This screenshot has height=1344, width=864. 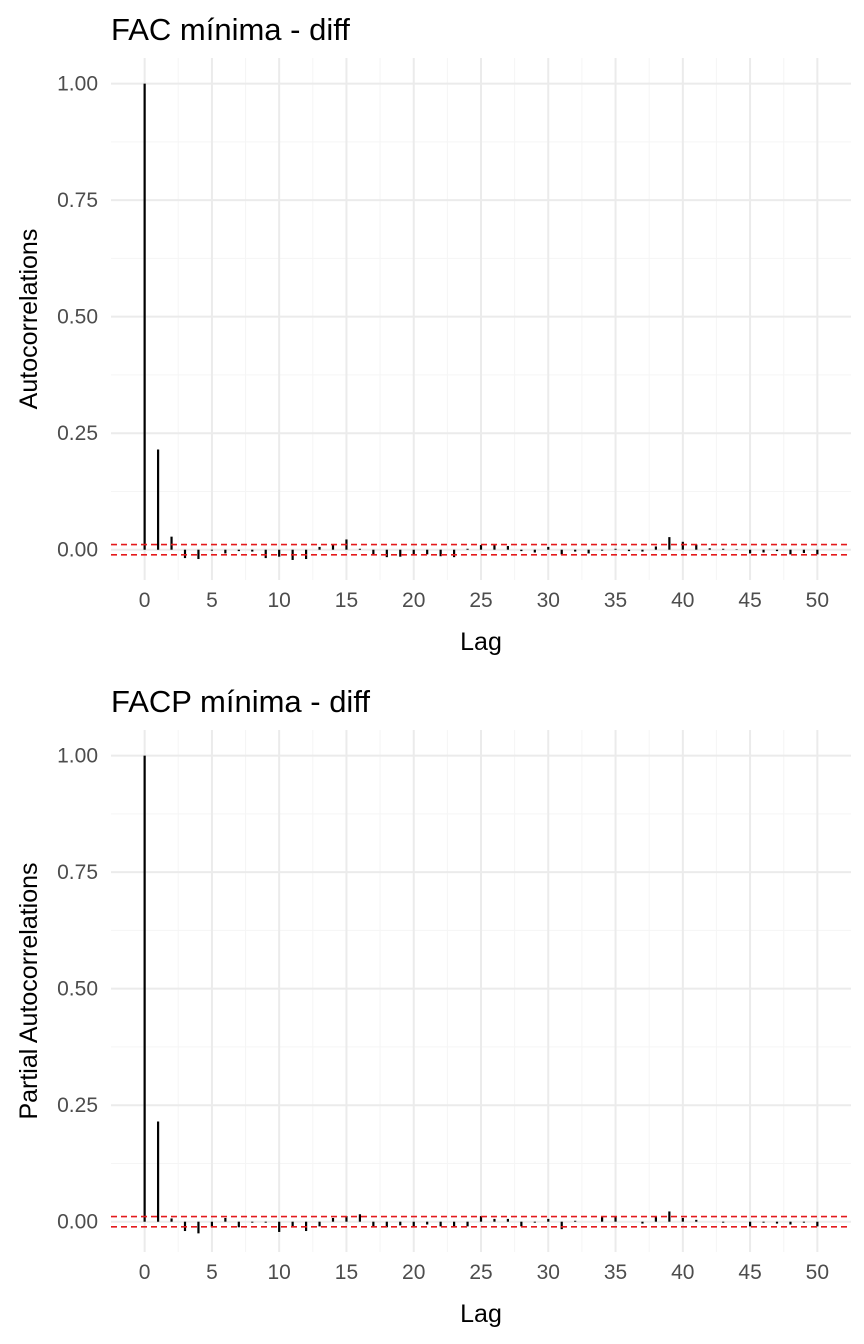 What do you see at coordinates (230, 29) in the screenshot?
I see `acf-chart-title: FAC mínima - diff` at bounding box center [230, 29].